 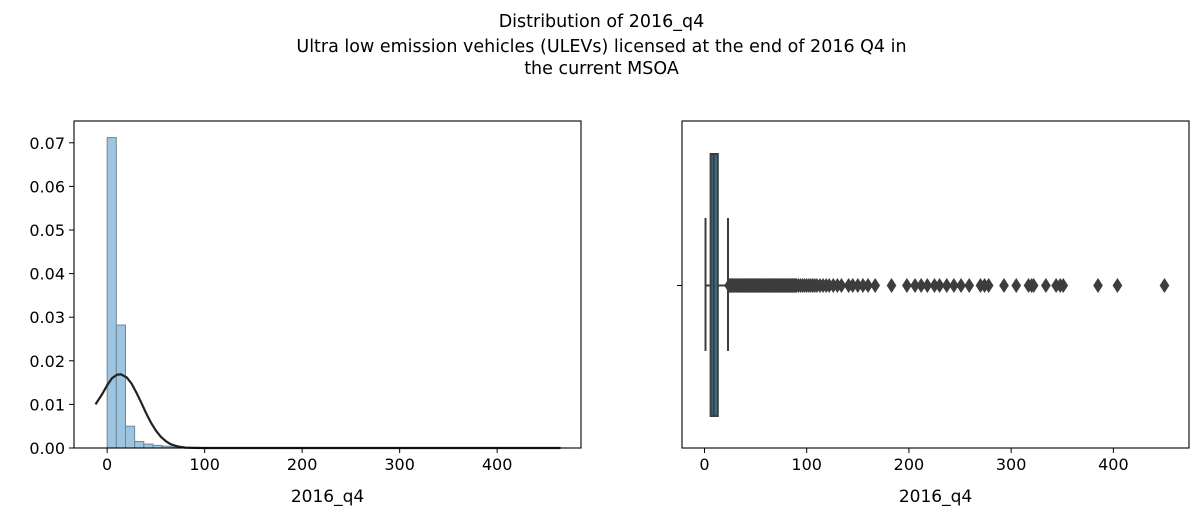 What do you see at coordinates (47, 230) in the screenshot?
I see `y-tick-label: 0.05` at bounding box center [47, 230].